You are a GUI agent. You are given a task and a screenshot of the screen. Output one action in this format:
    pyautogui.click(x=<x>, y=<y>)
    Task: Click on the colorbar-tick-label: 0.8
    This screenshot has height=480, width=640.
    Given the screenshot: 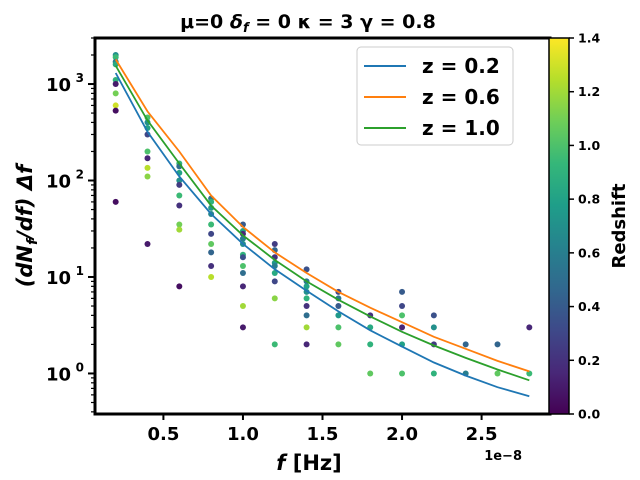 What is the action you would take?
    pyautogui.click(x=589, y=199)
    